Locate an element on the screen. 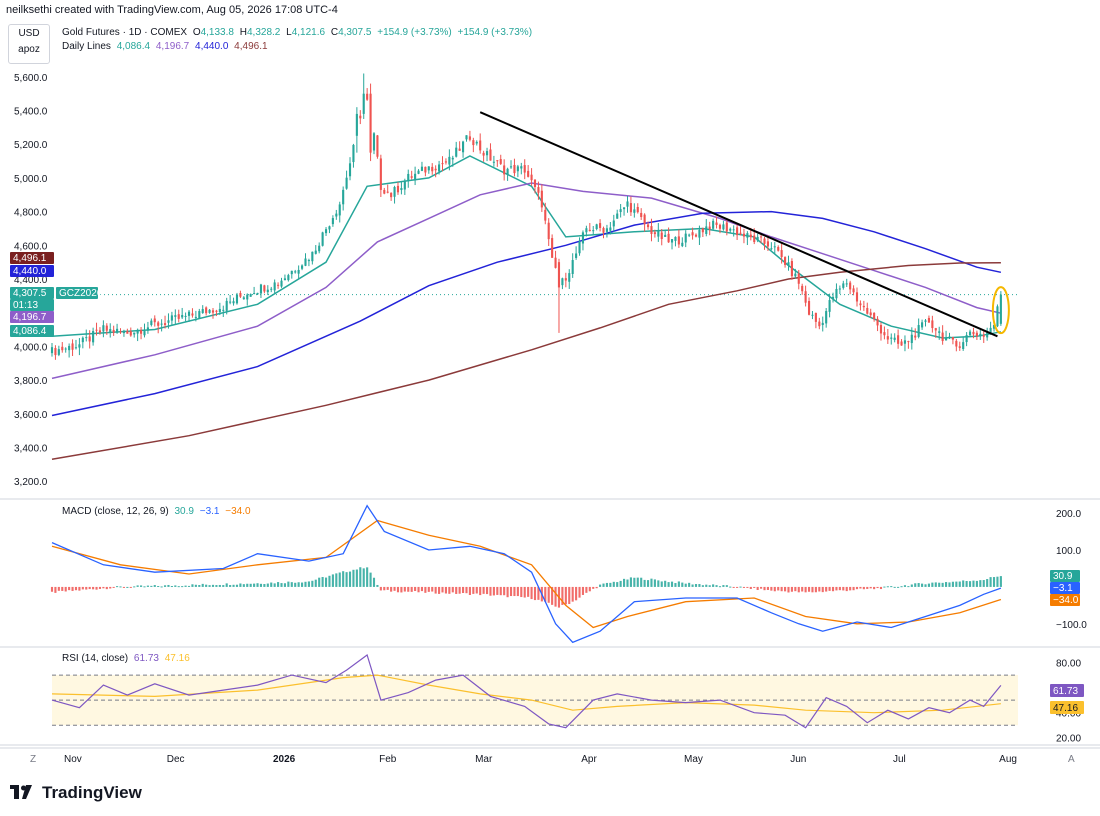 The image size is (1100, 816). time-axis-tick: Apr is located at coordinates (589, 759).